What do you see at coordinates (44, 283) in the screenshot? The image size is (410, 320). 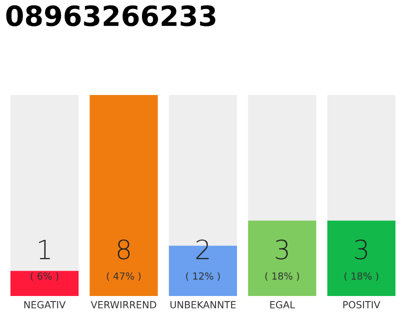 I see `bar` at bounding box center [44, 283].